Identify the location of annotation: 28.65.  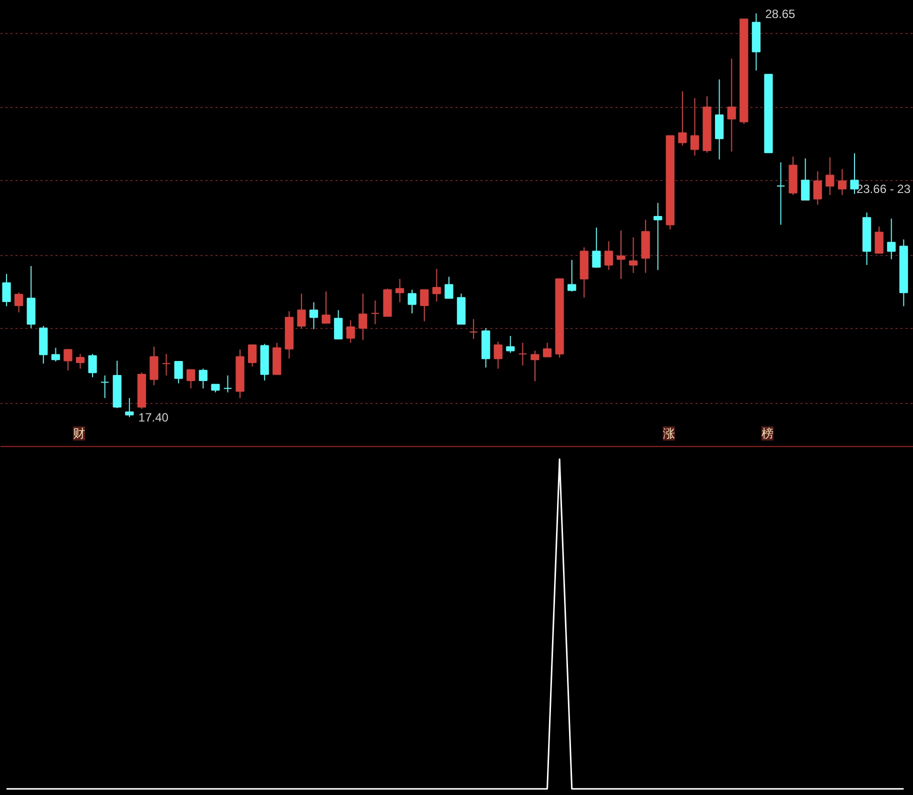
(780, 13).